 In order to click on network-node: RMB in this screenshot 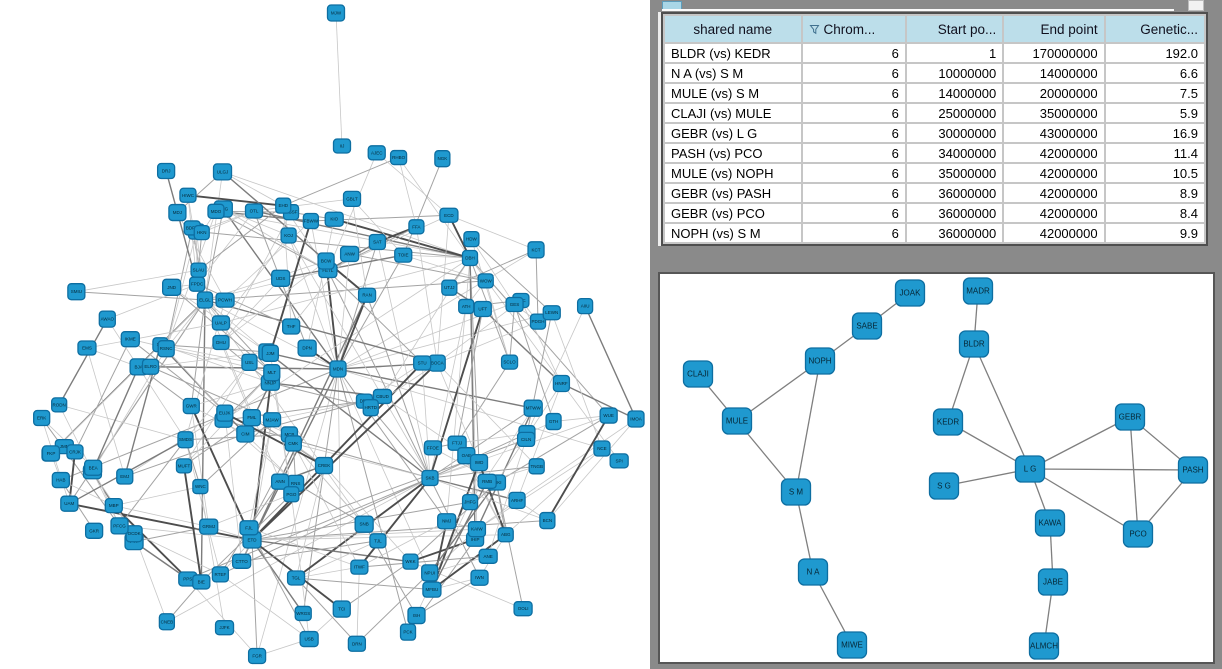, I will do `click(487, 481)`.